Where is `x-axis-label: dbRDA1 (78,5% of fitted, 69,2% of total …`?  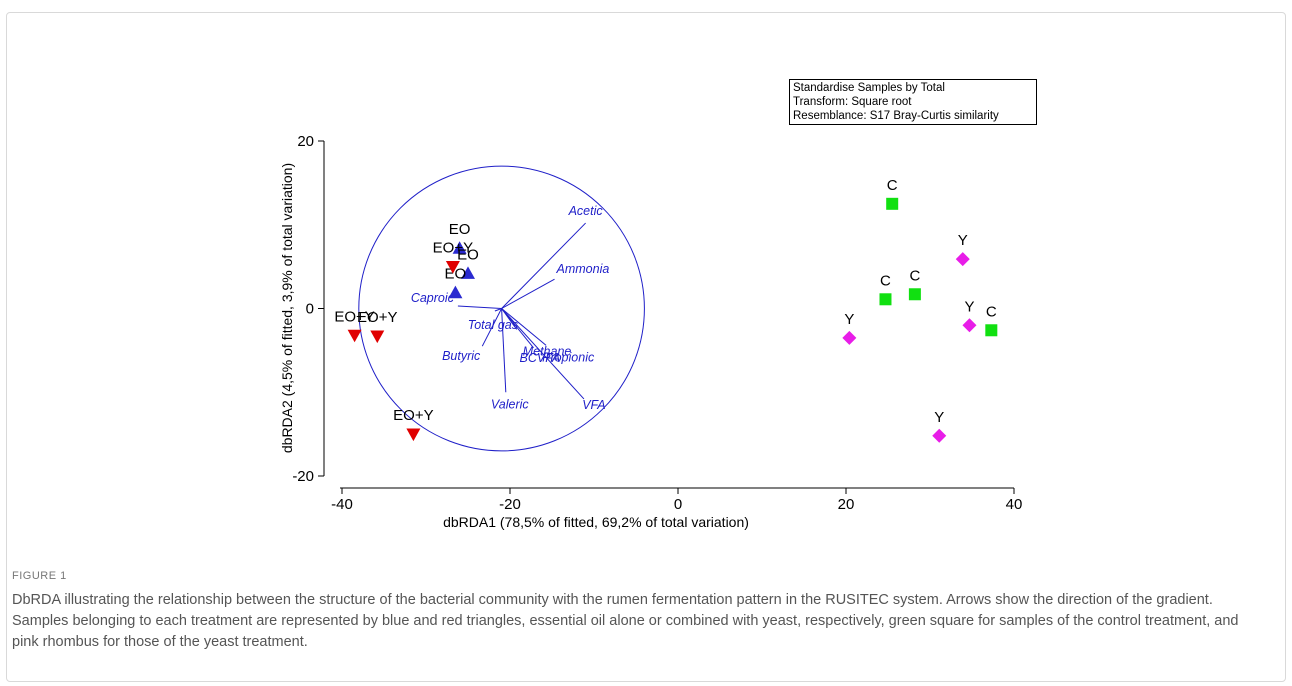
x-axis-label: dbRDA1 (78,5% of fitted, 69,2% of total … is located at coordinates (596, 522).